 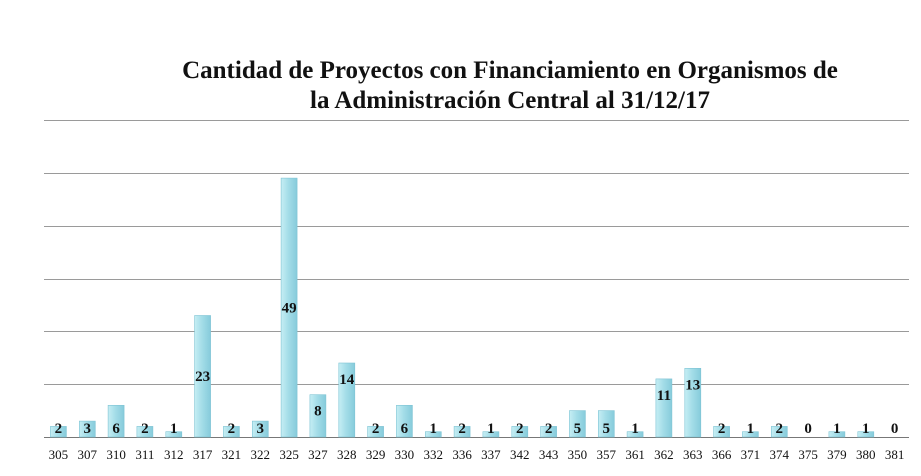 I want to click on data-label-325: 49, so click(x=289, y=309).